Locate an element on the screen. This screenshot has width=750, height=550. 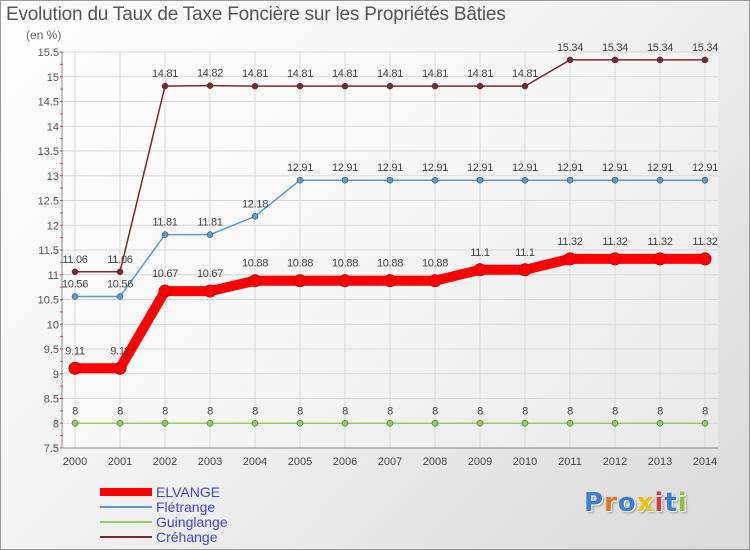
data-label: 10.56 is located at coordinates (120, 285).